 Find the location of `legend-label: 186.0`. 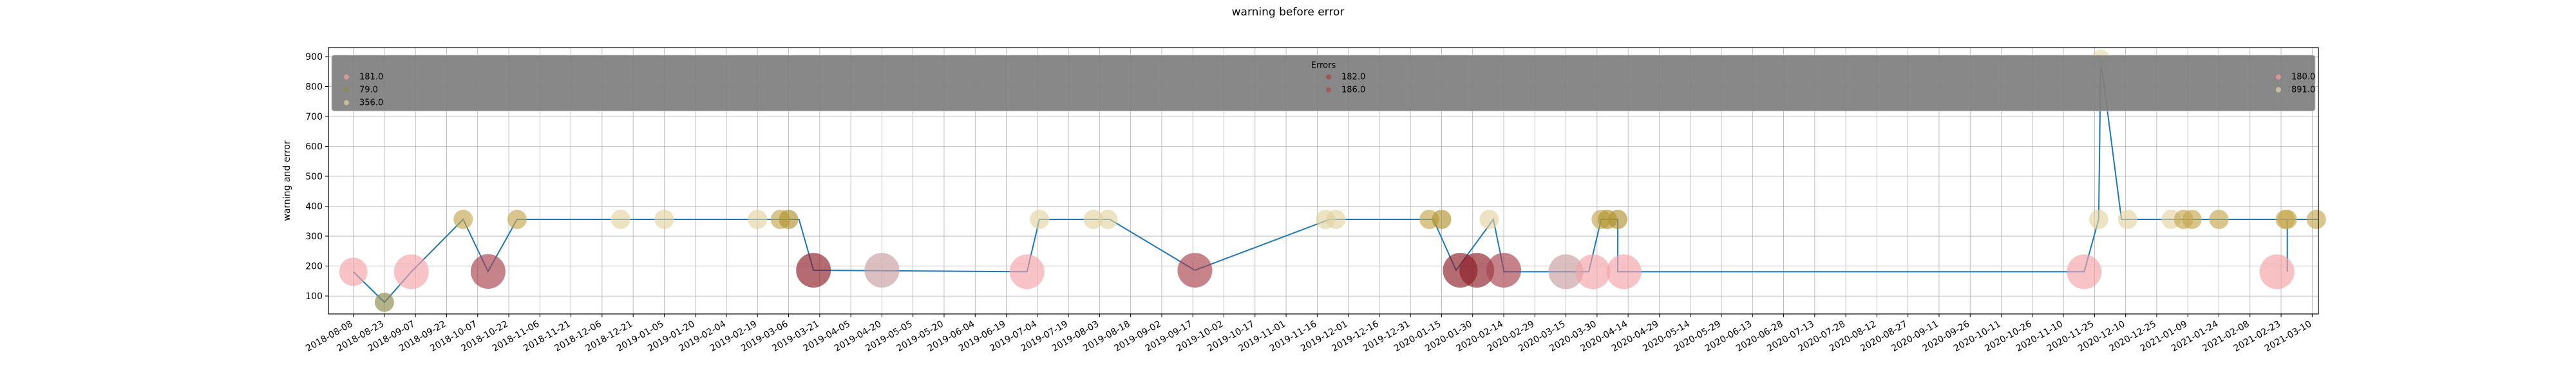

legend-label: 186.0 is located at coordinates (1353, 90).